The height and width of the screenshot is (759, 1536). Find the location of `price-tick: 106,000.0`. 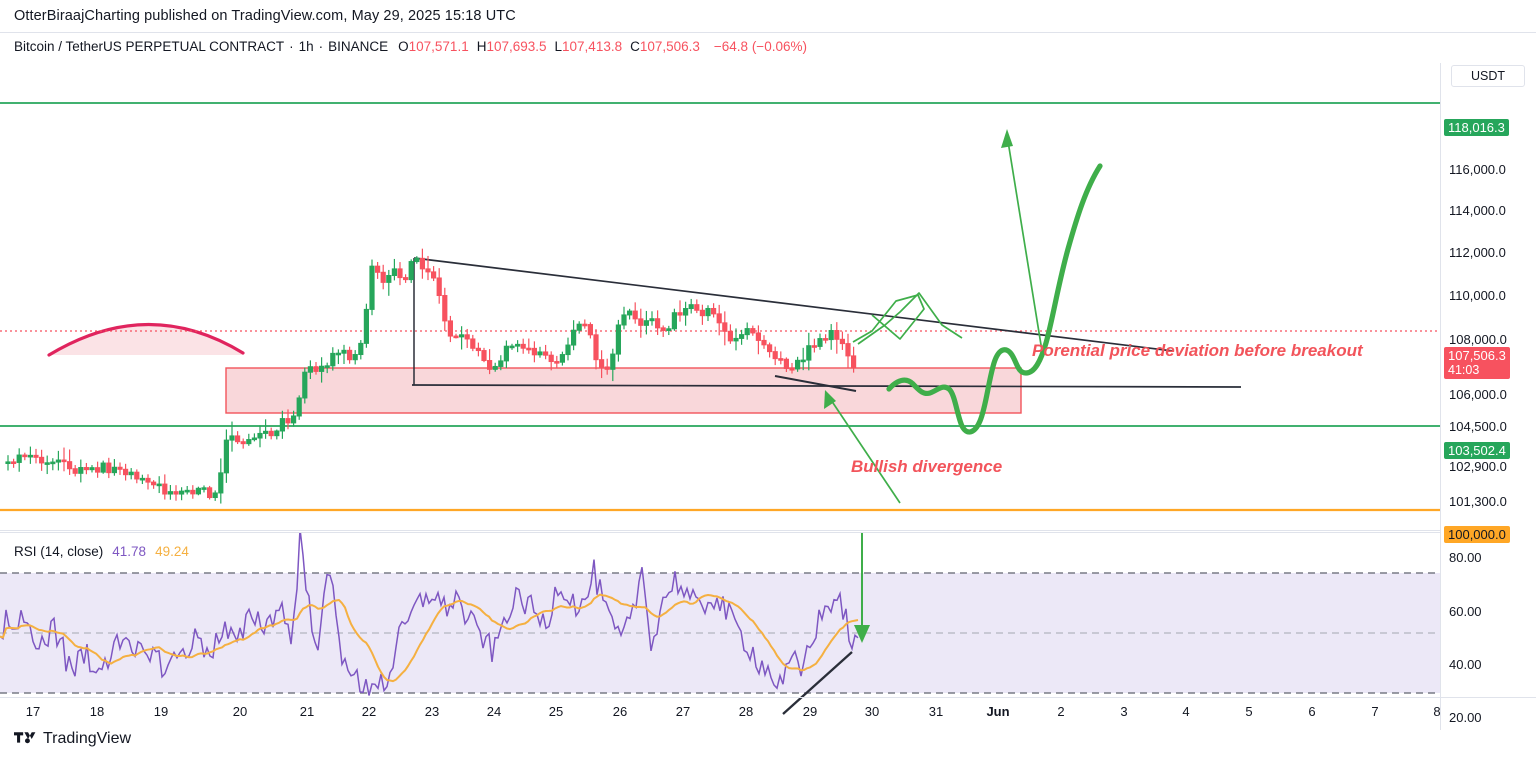

price-tick: 106,000.0 is located at coordinates (1478, 394).